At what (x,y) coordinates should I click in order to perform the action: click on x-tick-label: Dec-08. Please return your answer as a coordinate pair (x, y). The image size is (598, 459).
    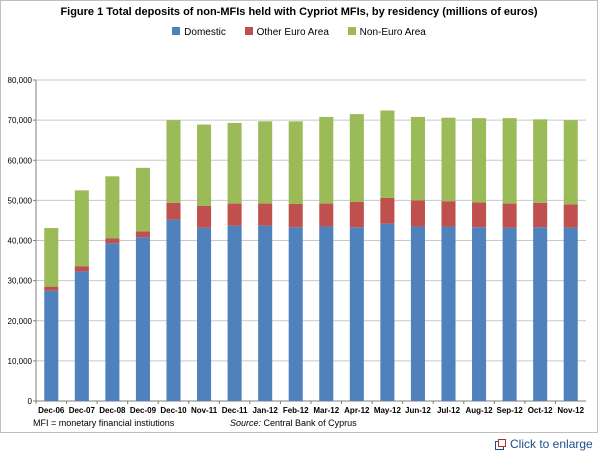
    Looking at the image, I should click on (112, 410).